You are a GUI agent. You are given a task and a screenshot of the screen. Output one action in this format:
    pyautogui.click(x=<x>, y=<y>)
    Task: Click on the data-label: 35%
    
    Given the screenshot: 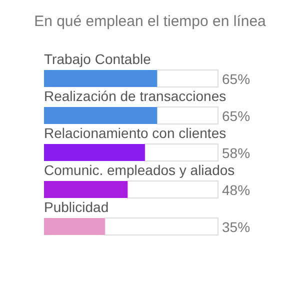 What is the action you would take?
    pyautogui.click(x=236, y=227)
    